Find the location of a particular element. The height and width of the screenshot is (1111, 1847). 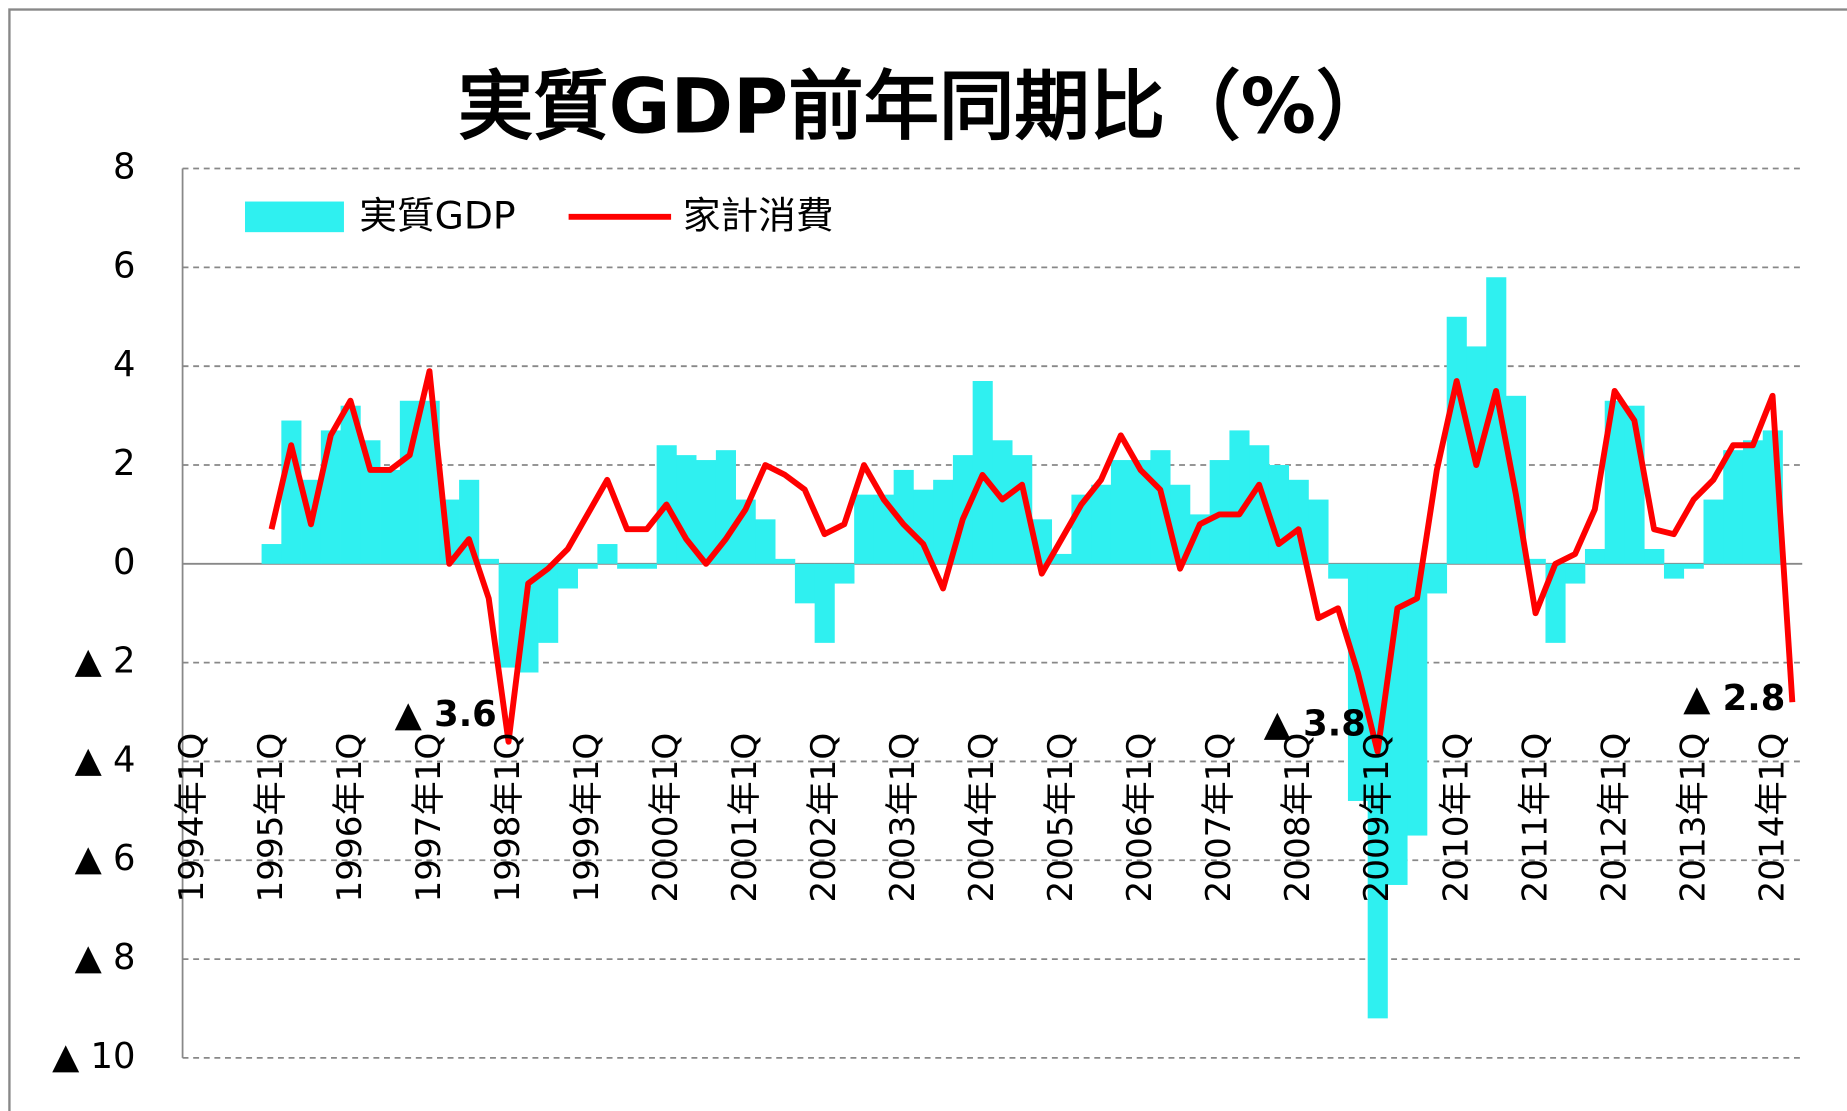

x-tick-label: 1995年1Q is located at coordinates (271, 818).